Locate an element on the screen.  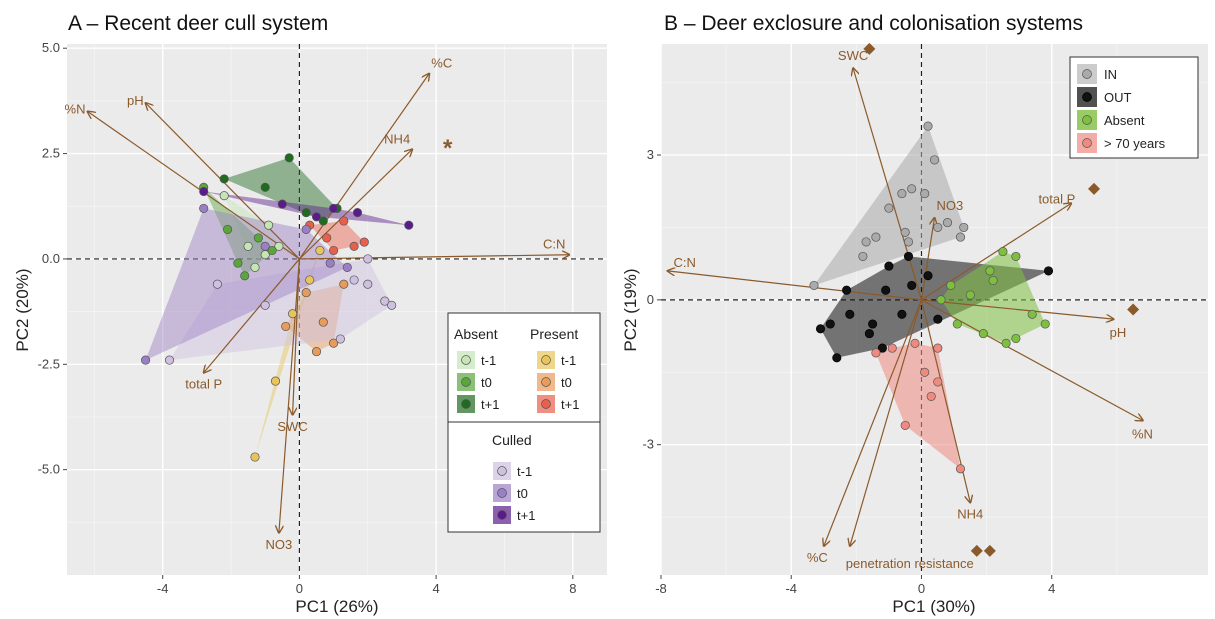
panel-a-y-axis-title: PC2 (20%) is located at coordinates (22, 309).